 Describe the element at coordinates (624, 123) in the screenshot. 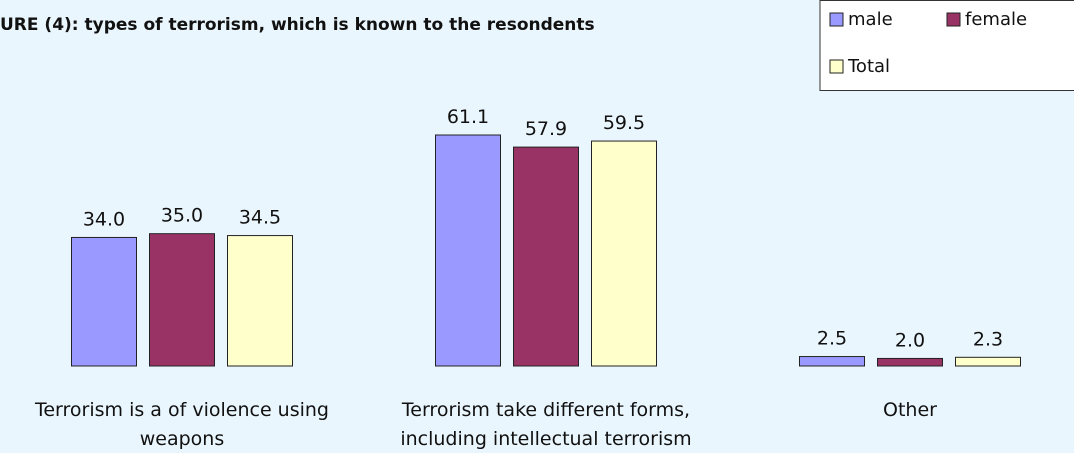

I see `data-label: 59.5` at that location.